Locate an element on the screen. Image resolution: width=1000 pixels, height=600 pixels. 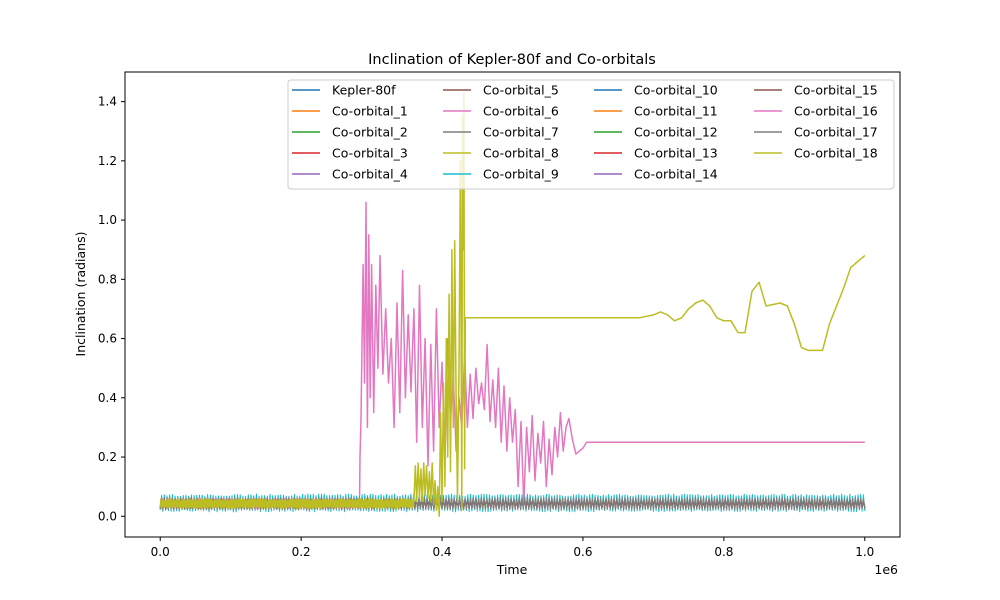
legend-label: Co-orbital_11 is located at coordinates (676, 111).